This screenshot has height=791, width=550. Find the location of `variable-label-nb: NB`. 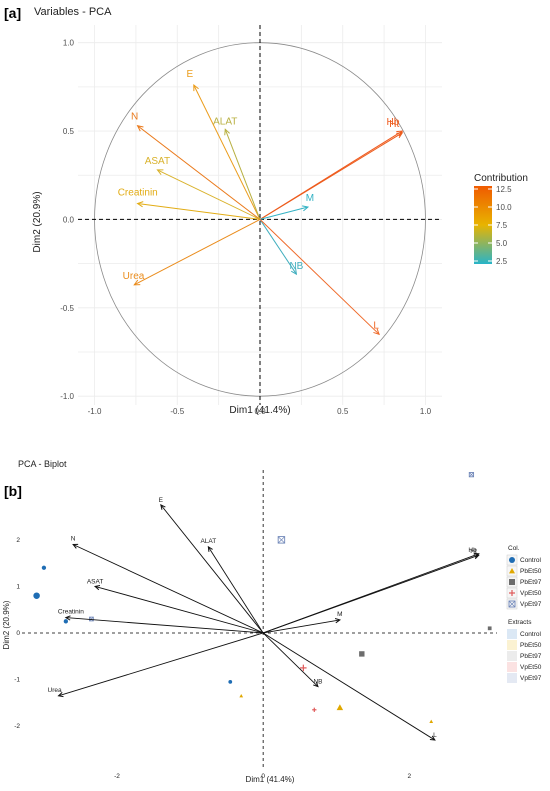

variable-label-nb: NB is located at coordinates (317, 682).